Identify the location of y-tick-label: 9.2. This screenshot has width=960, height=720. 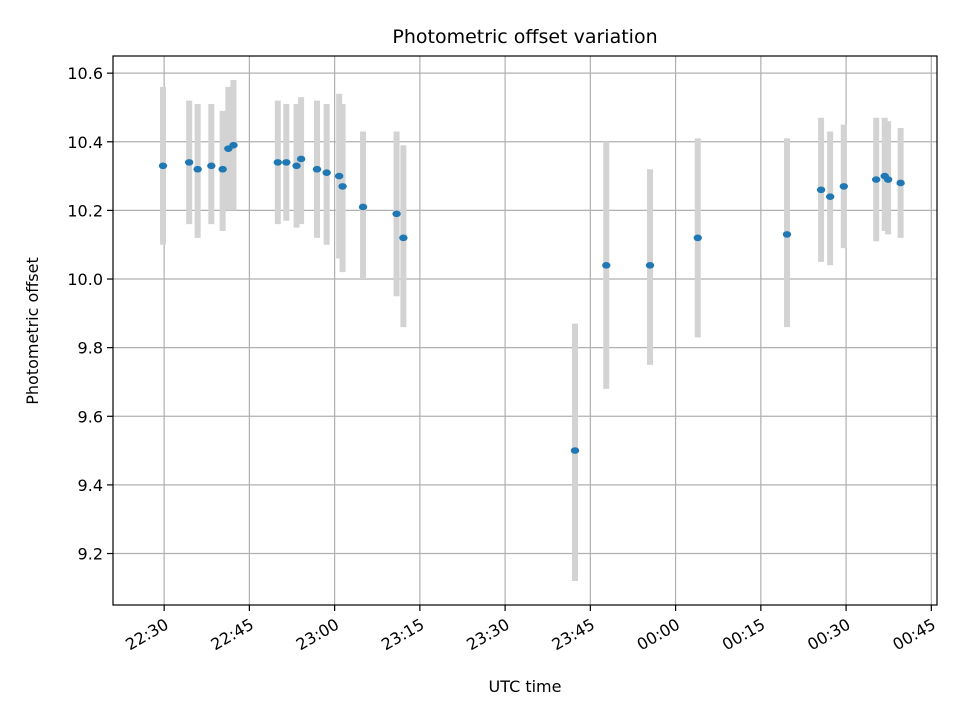
(90, 554).